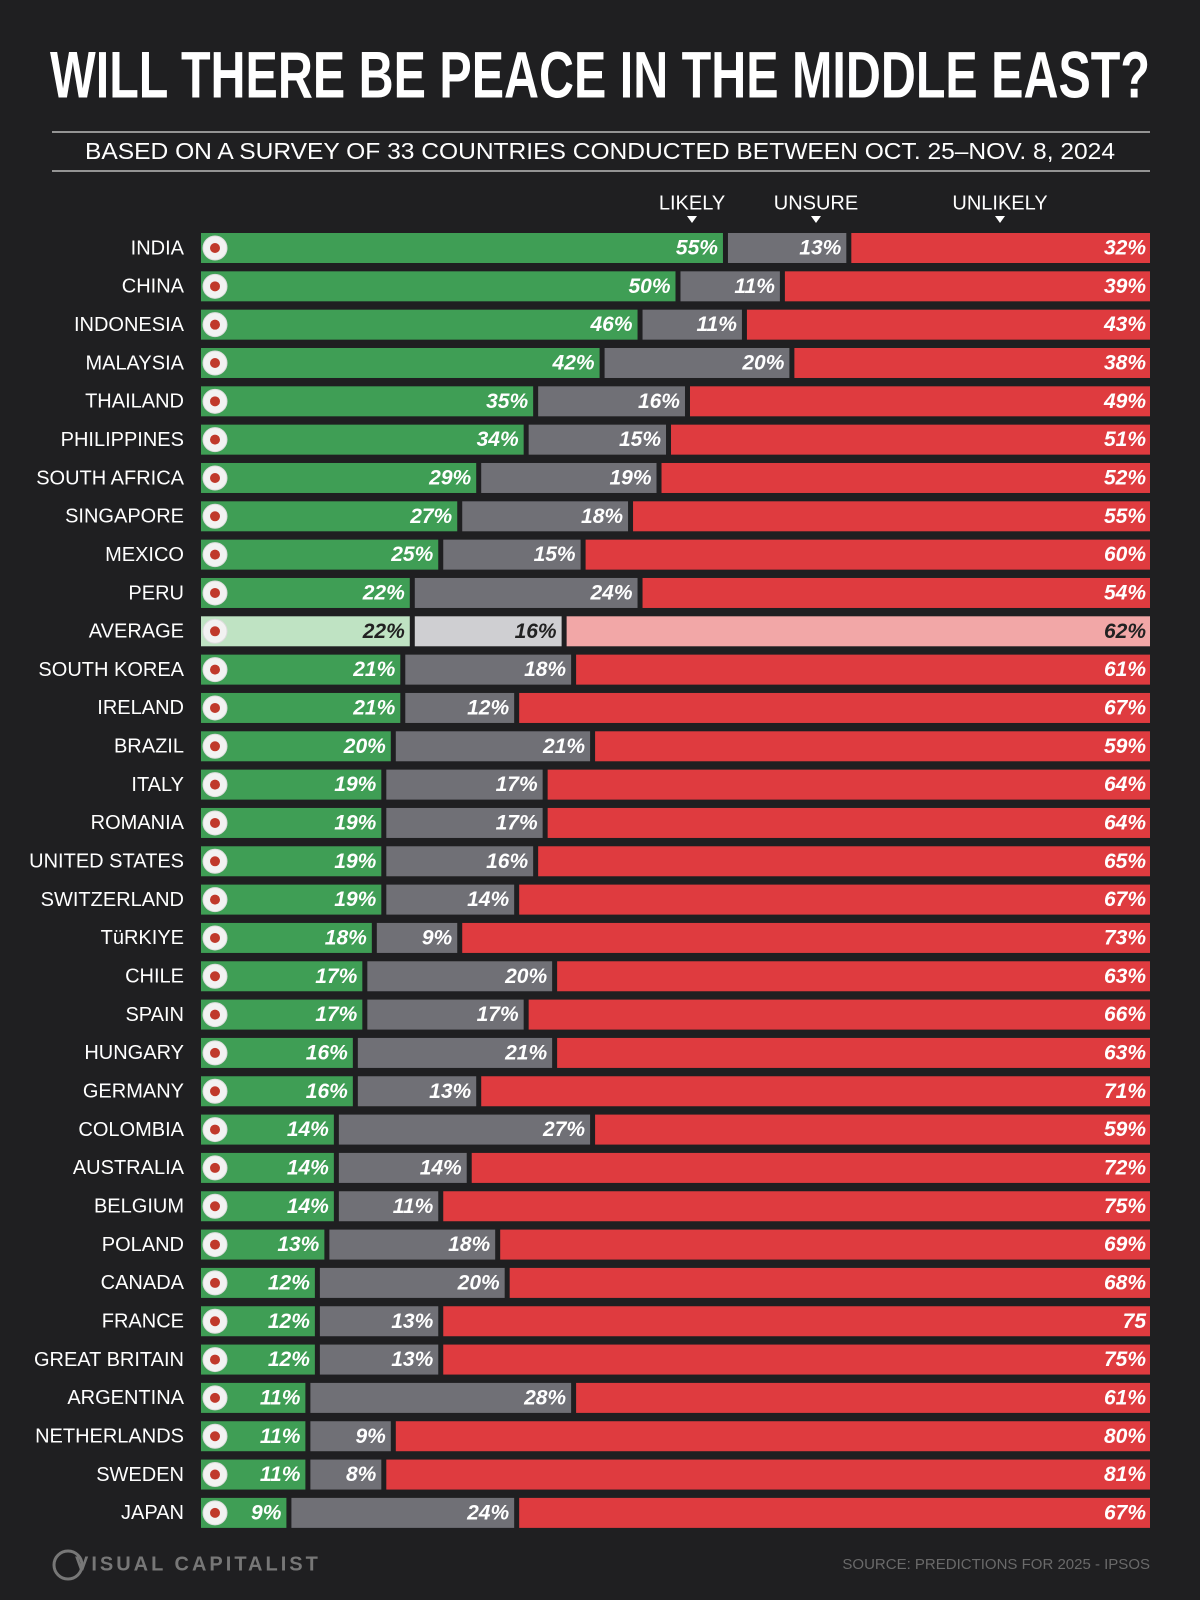  Describe the element at coordinates (106, 862) in the screenshot. I see `category-label: UNITED STATES` at that location.